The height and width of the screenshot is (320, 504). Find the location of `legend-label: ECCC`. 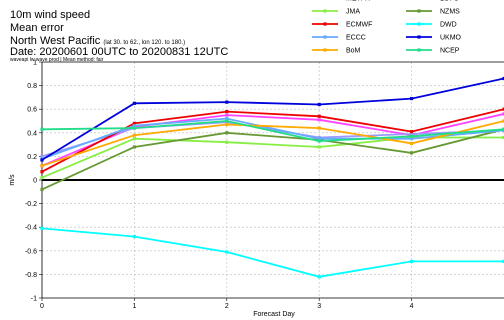

legend-label: ECCC is located at coordinates (356, 38).